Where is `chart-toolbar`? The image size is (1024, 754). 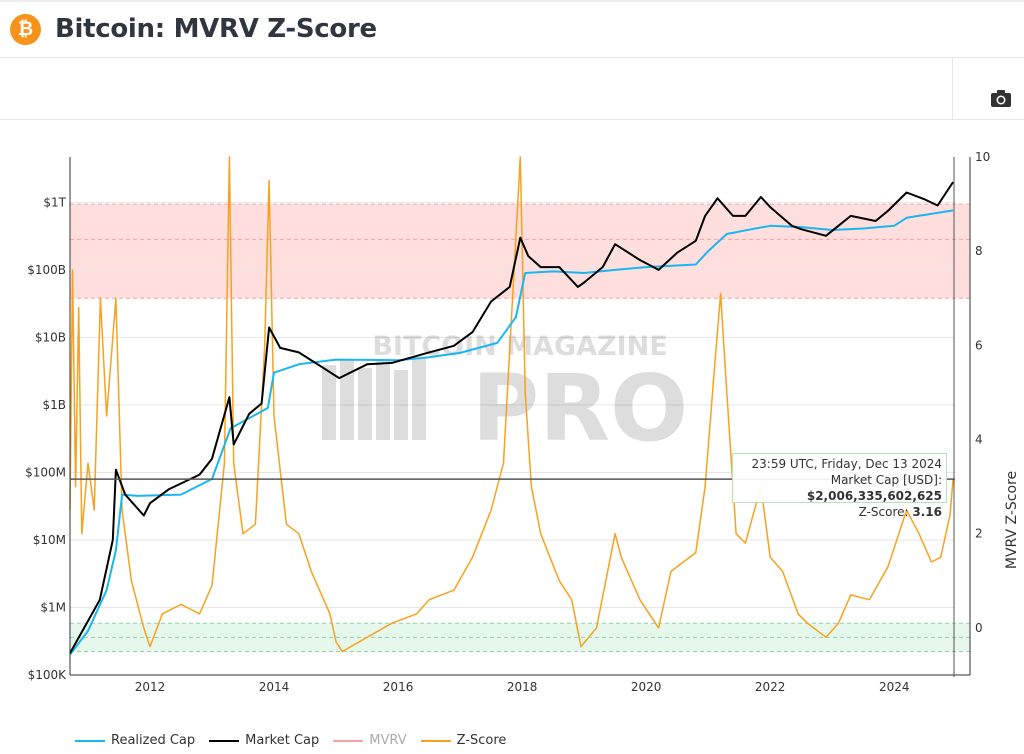
chart-toolbar is located at coordinates (512, 89).